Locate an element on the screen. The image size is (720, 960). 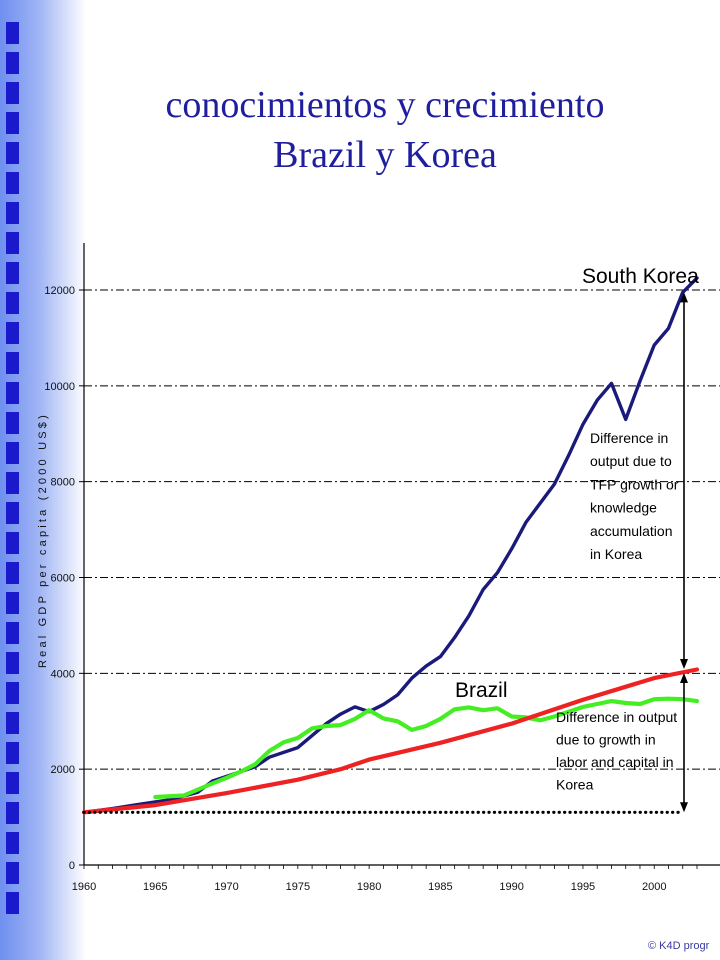
south-korea-label: South Korea is located at coordinates (640, 276).